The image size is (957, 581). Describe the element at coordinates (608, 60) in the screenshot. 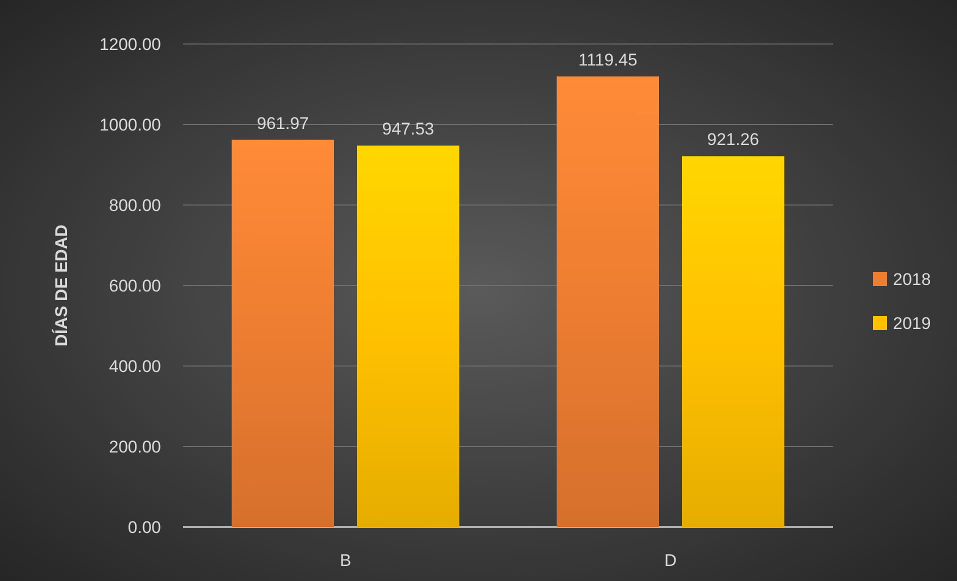

I see `data-label: 1119.45` at that location.